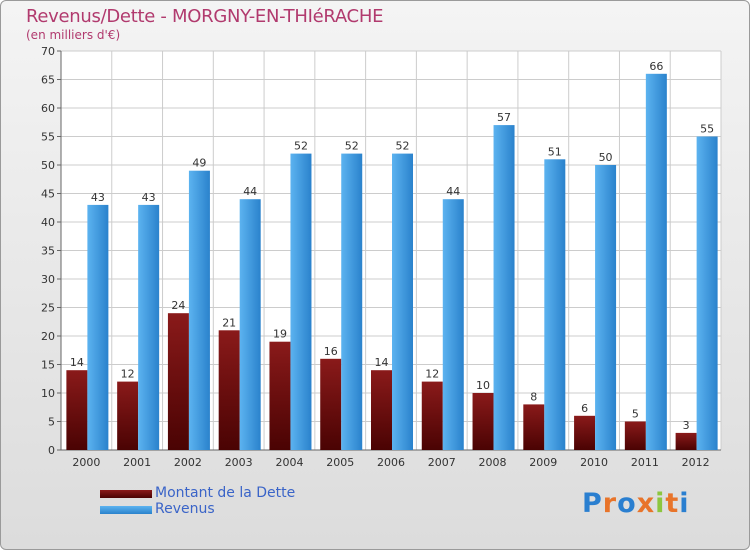  What do you see at coordinates (686, 441) in the screenshot?
I see `bar-debt-2012` at bounding box center [686, 441].